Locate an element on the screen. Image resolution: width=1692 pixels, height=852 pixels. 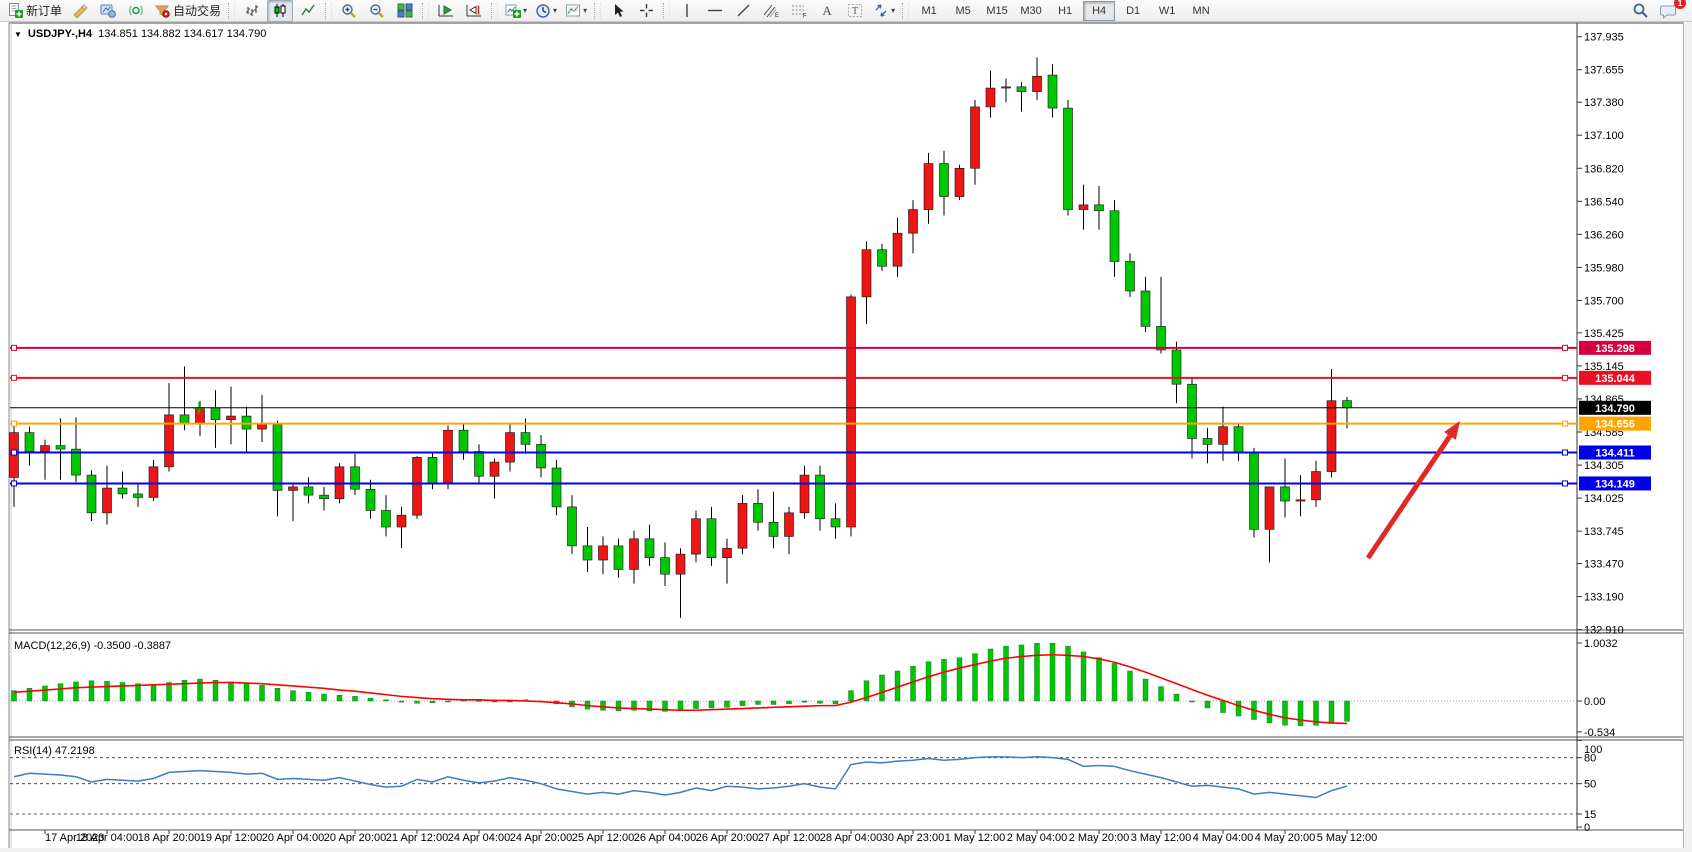
indicators-icon is located at coordinates (513, 10).